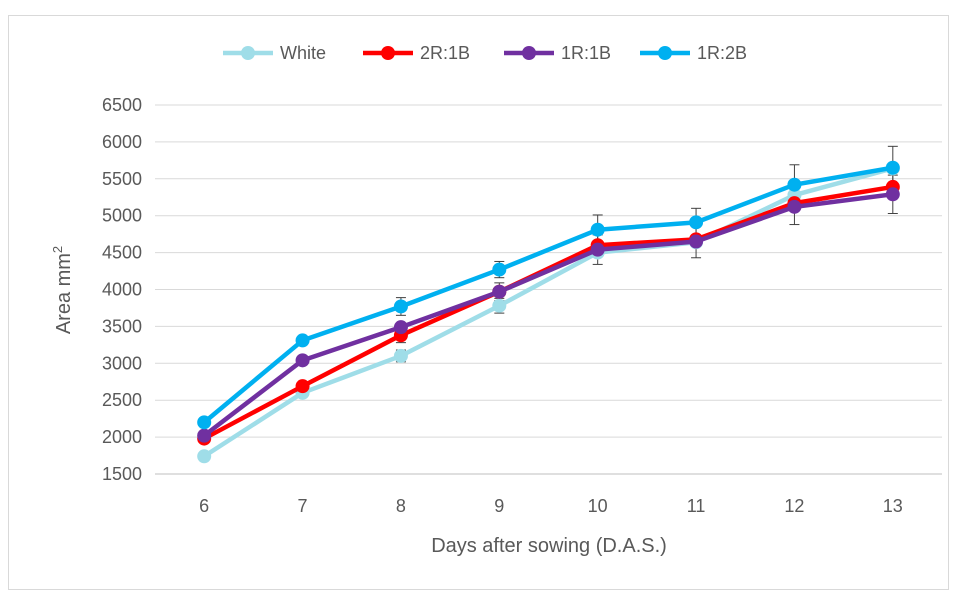 The width and height of the screenshot is (958, 590). Describe the element at coordinates (551, 506) in the screenshot. I see `x-axis-ticks: 6 7 8 9 10 11 12 13` at that location.